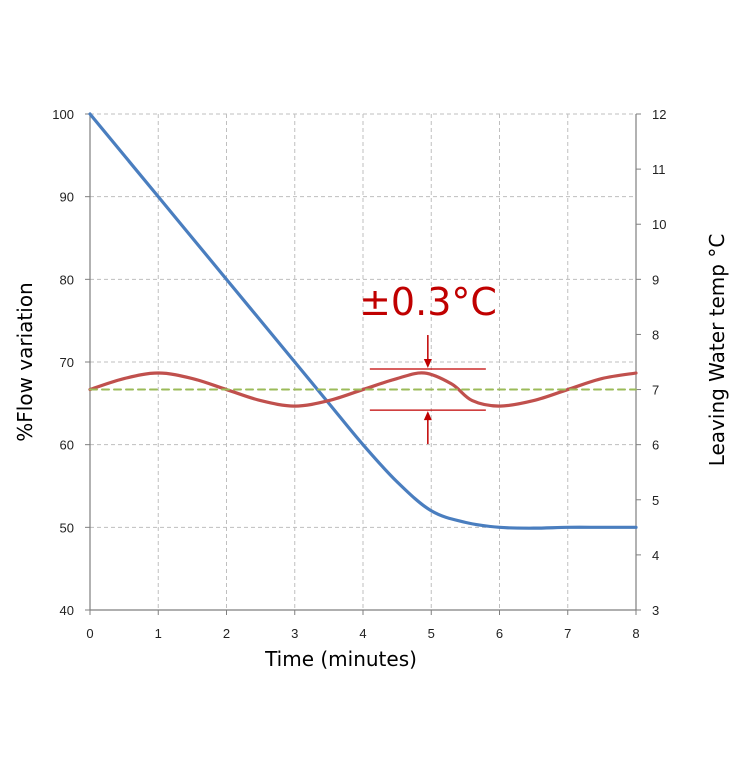  What do you see at coordinates (67, 445) in the screenshot?
I see `y-tick-label: 60` at bounding box center [67, 445].